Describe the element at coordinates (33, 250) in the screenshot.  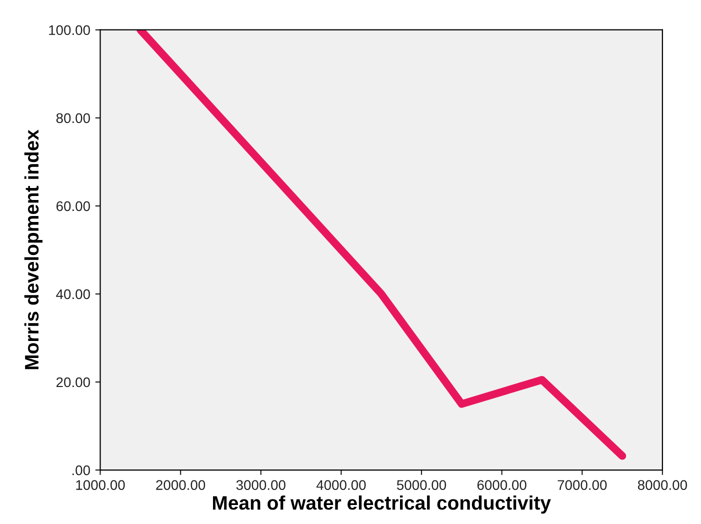
I see `y-axis-title: Morris development index` at that location.